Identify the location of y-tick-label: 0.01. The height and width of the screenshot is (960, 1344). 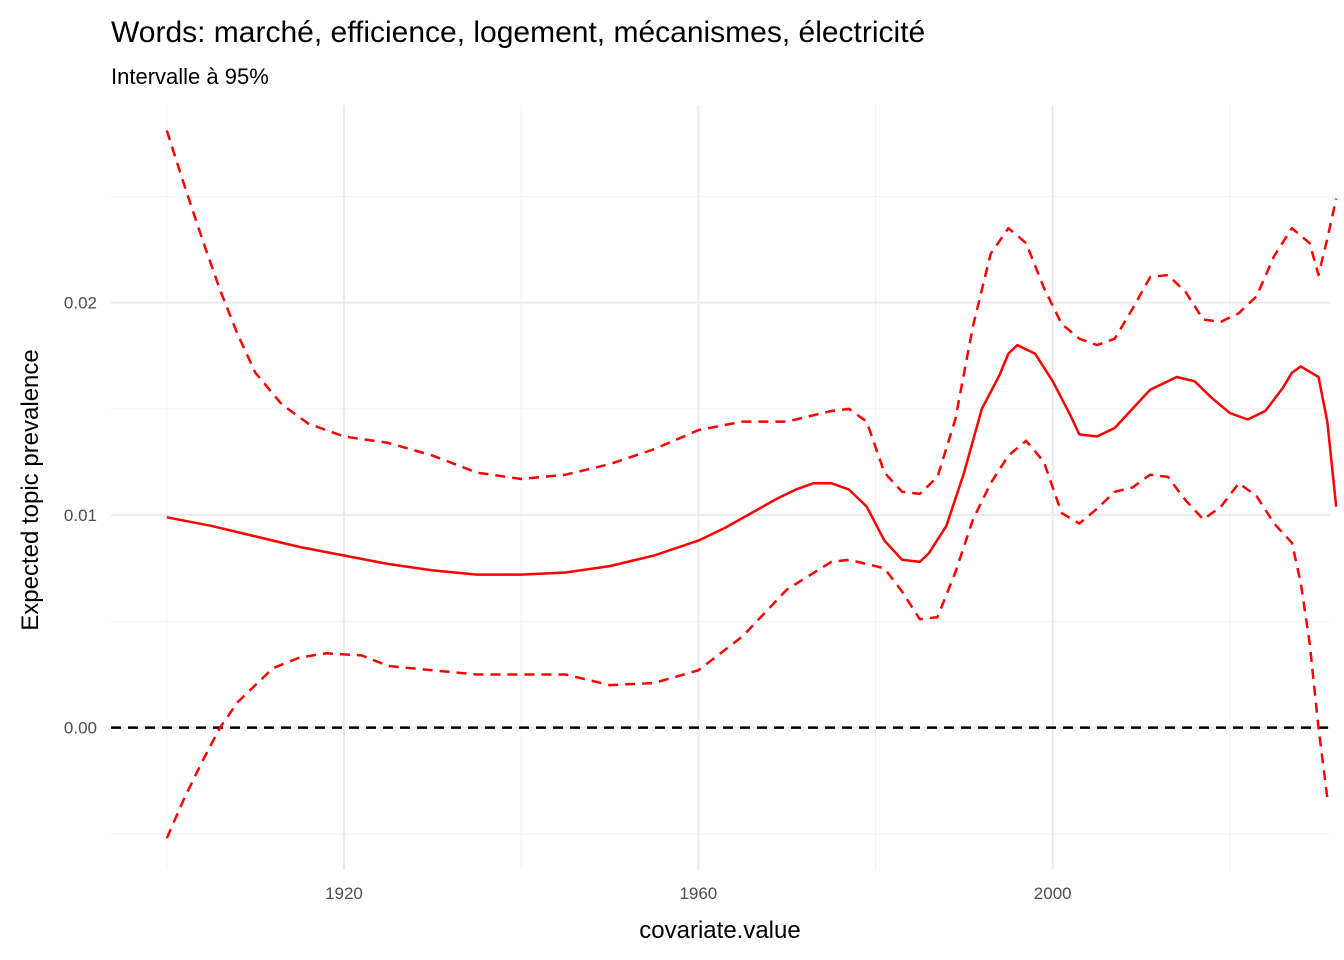
(80, 515).